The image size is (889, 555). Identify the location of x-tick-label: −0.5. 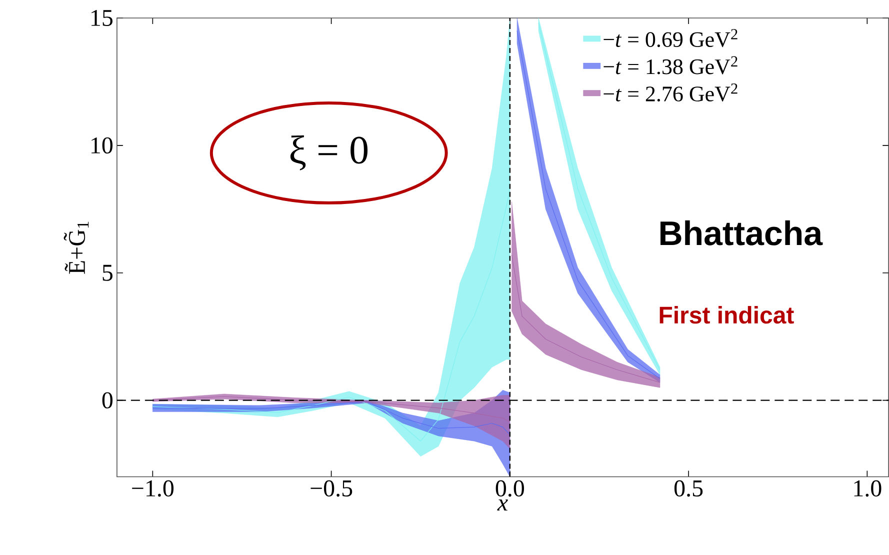
(331, 488).